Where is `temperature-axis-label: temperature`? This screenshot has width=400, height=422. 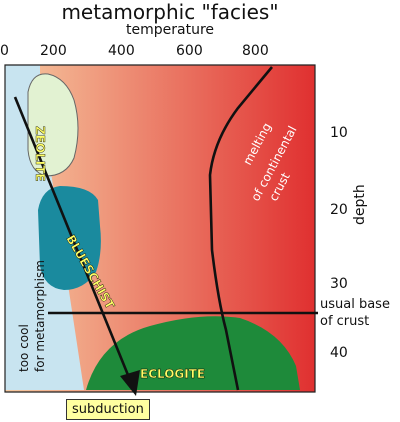 temperature-axis-label: temperature is located at coordinates (170, 30).